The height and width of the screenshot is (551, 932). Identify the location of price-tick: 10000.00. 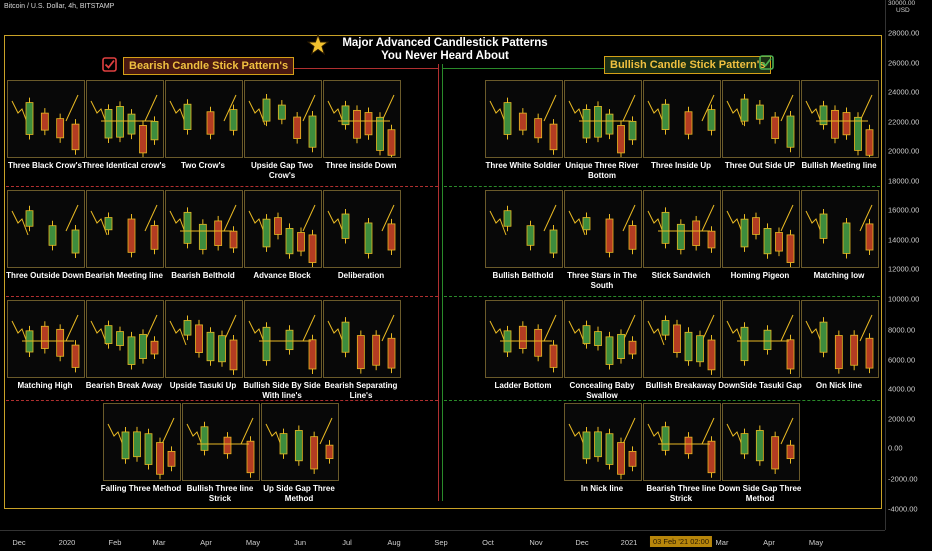
(904, 298).